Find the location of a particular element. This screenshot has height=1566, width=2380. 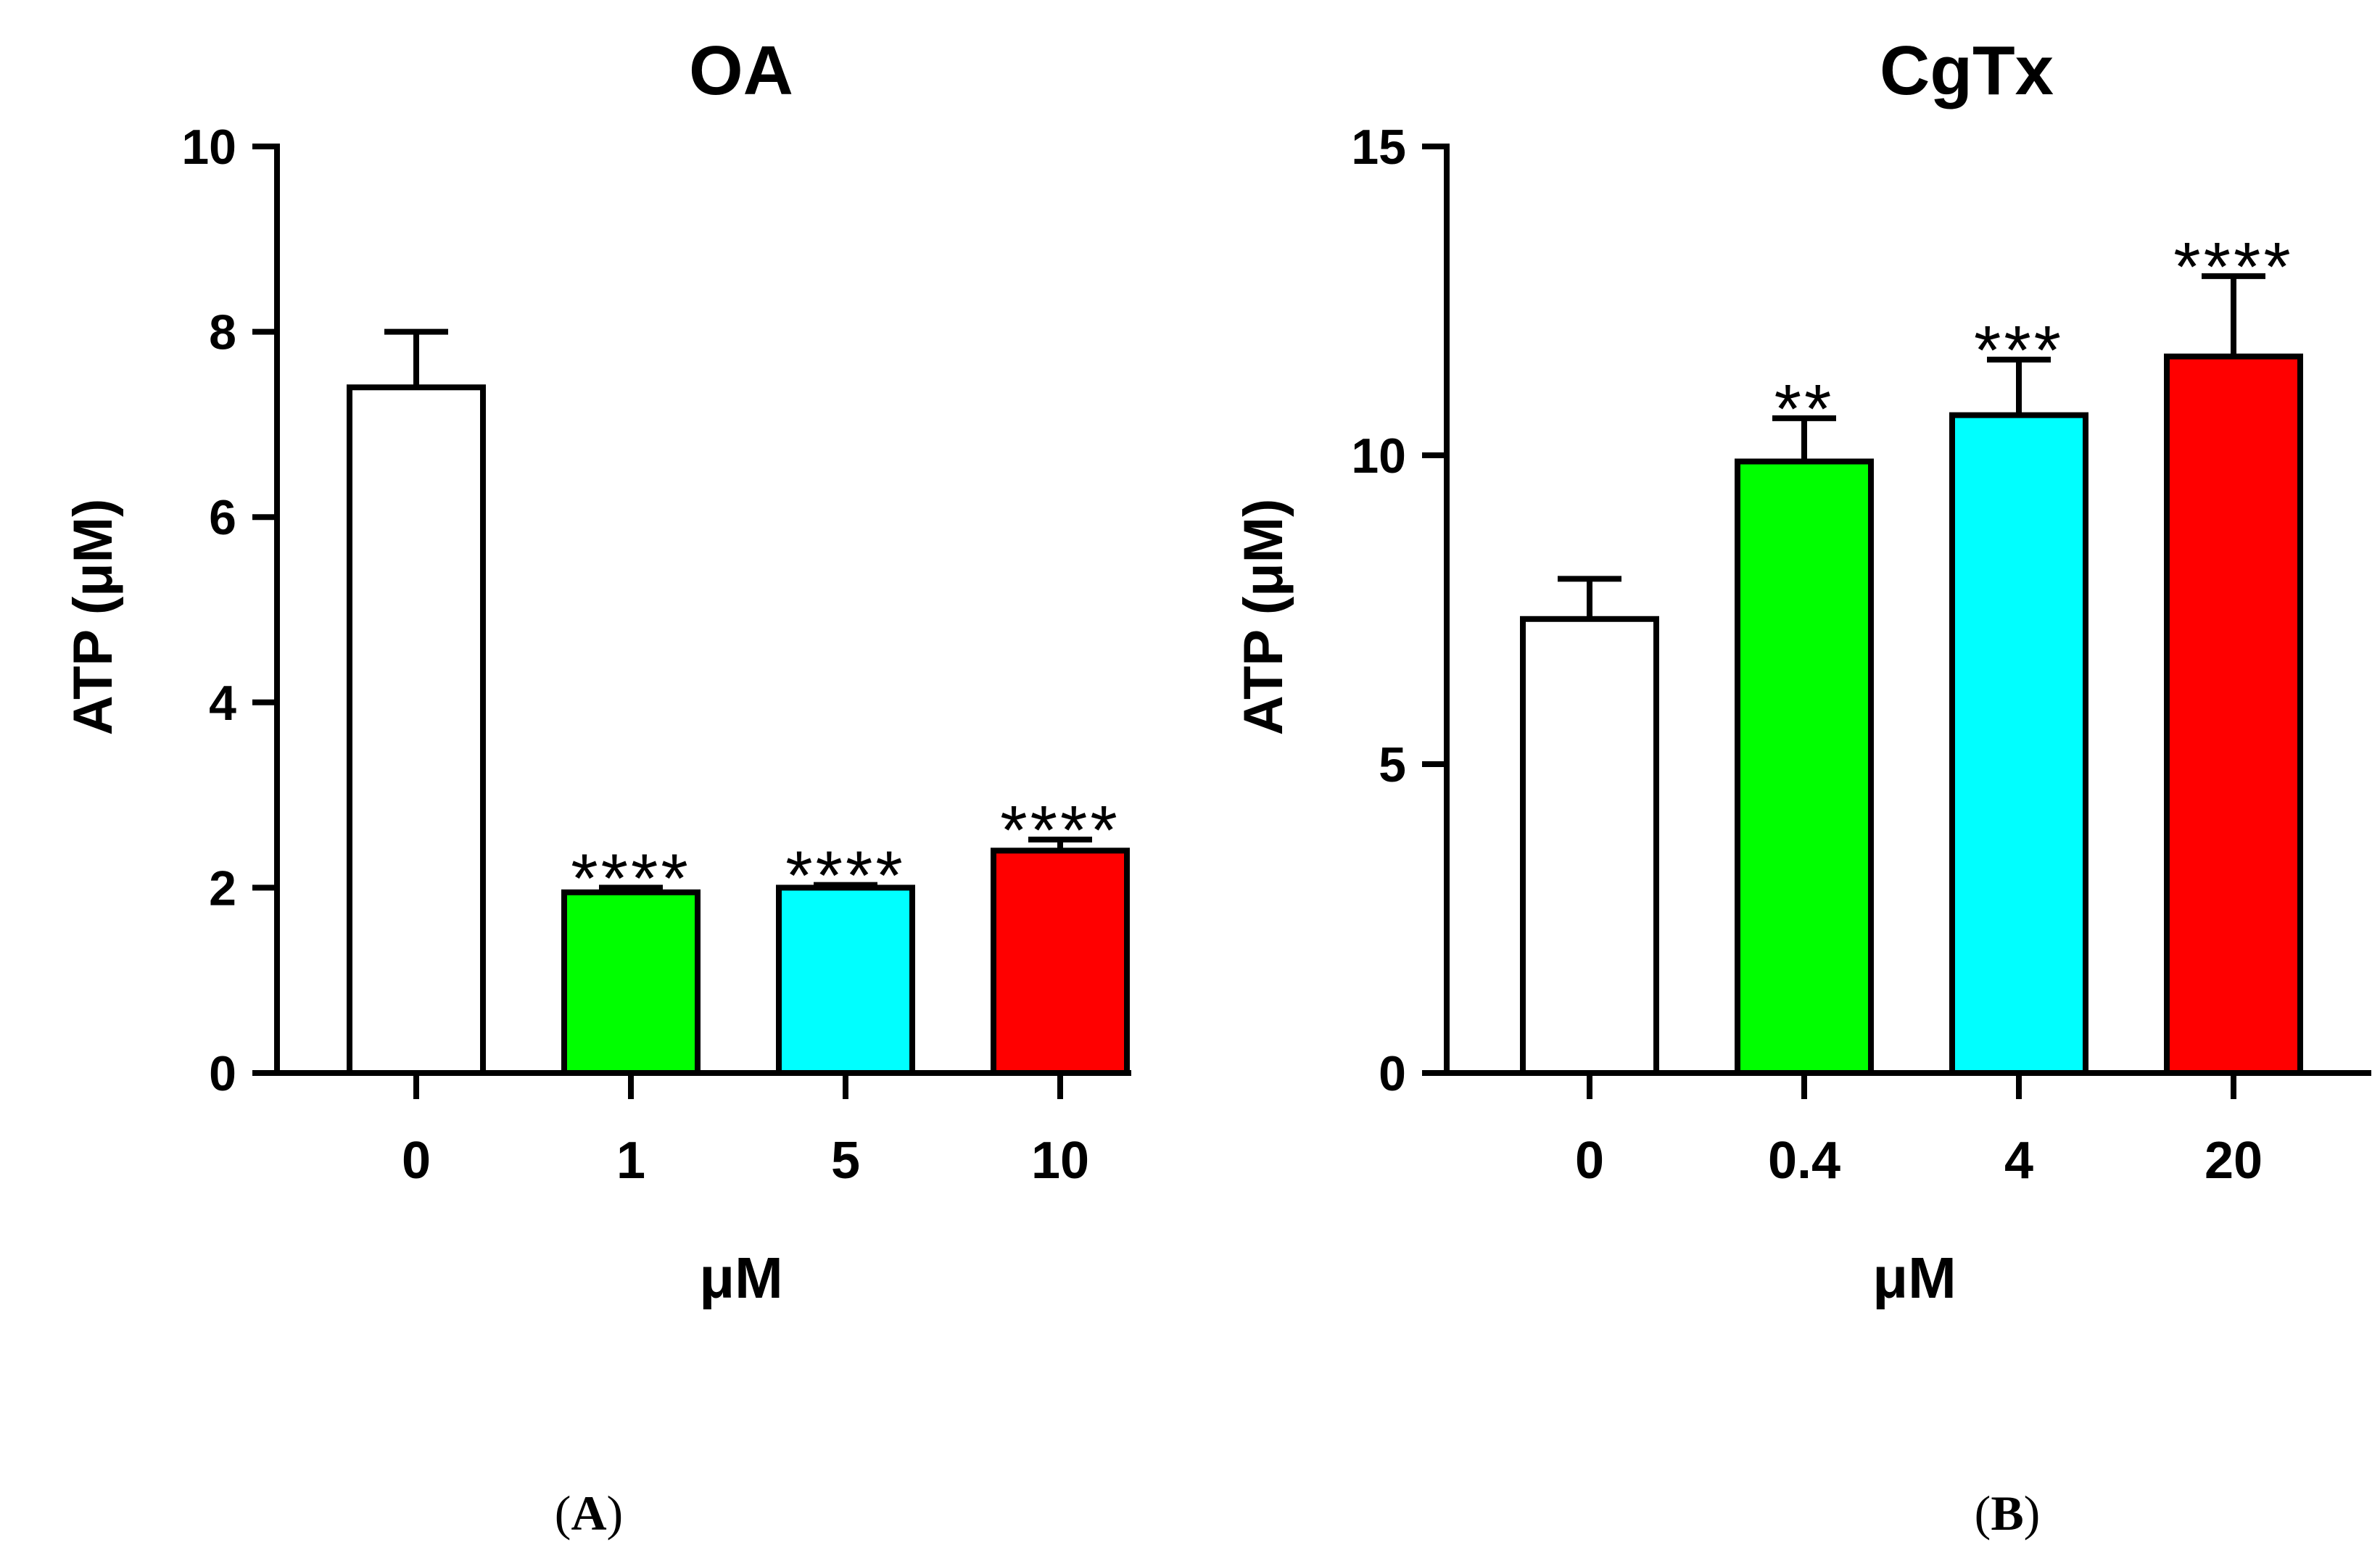

panel-label: (A) is located at coordinates (589, 1514).